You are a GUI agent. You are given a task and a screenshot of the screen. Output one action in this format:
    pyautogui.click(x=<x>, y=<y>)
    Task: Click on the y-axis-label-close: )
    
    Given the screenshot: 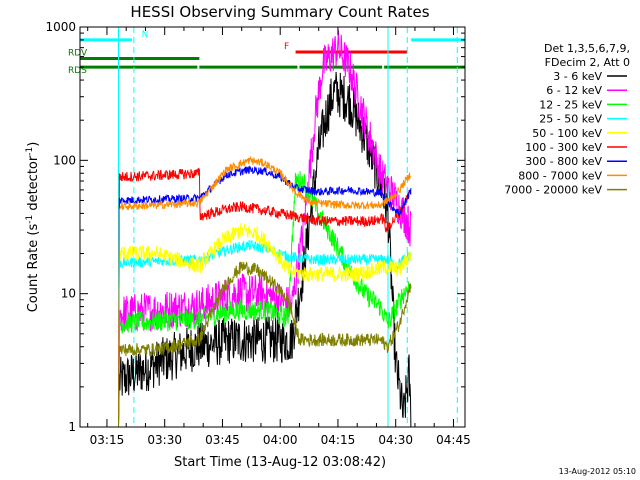 What is the action you would take?
    pyautogui.click(x=33, y=144)
    